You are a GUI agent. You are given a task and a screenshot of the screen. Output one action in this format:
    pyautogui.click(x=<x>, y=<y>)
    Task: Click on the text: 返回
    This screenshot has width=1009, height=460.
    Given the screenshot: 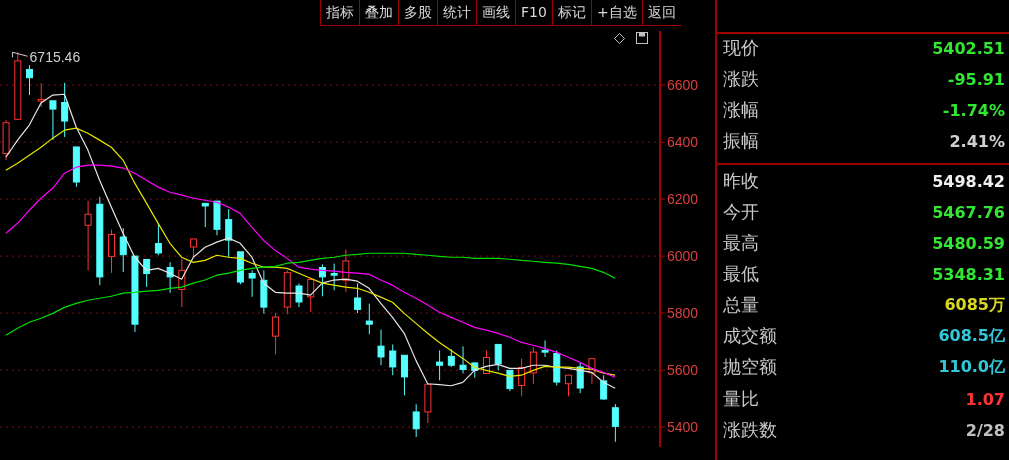 What is the action you would take?
    pyautogui.click(x=661, y=12)
    